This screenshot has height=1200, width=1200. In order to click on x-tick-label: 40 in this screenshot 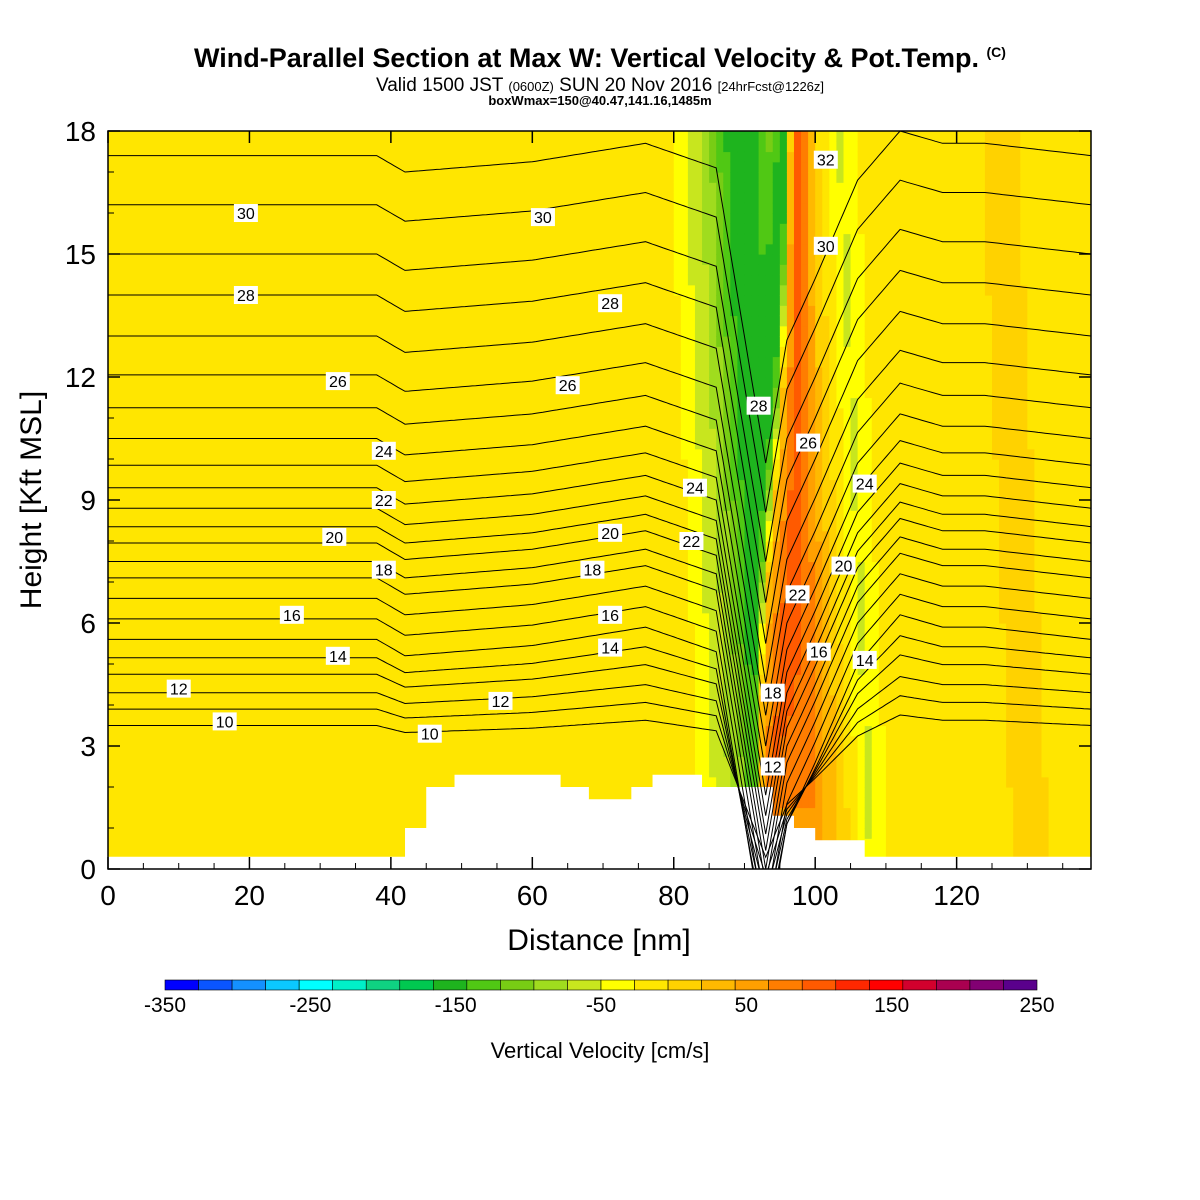, I will do `click(390, 895)`.